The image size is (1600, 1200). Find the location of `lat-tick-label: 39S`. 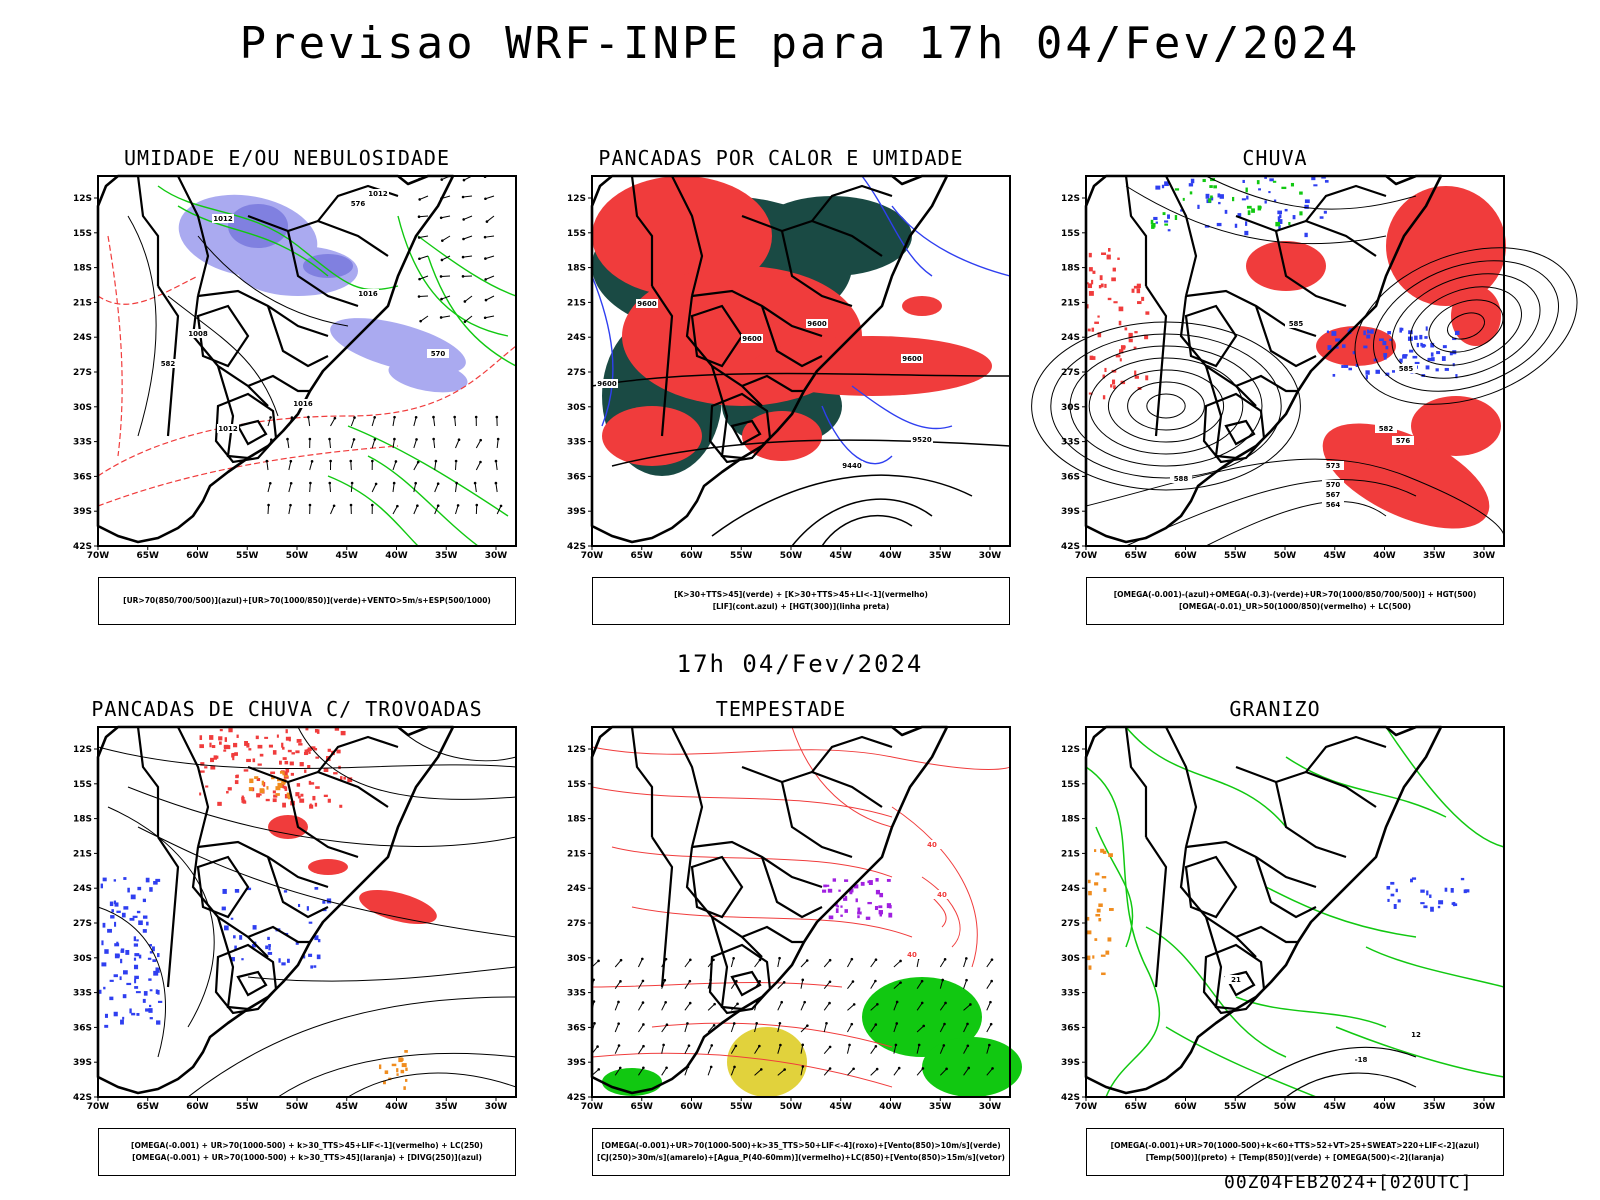

lat-tick-label: 39S is located at coordinates (1070, 1063).